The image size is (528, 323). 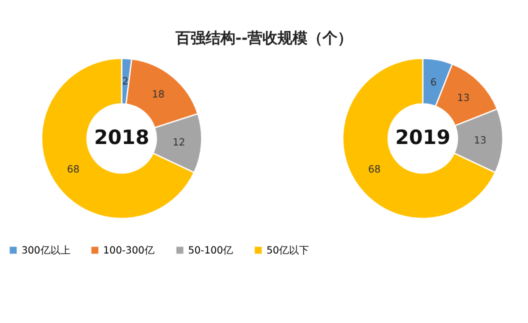 What do you see at coordinates (211, 251) in the screenshot?
I see `legend-label: 50-100亿` at bounding box center [211, 251].